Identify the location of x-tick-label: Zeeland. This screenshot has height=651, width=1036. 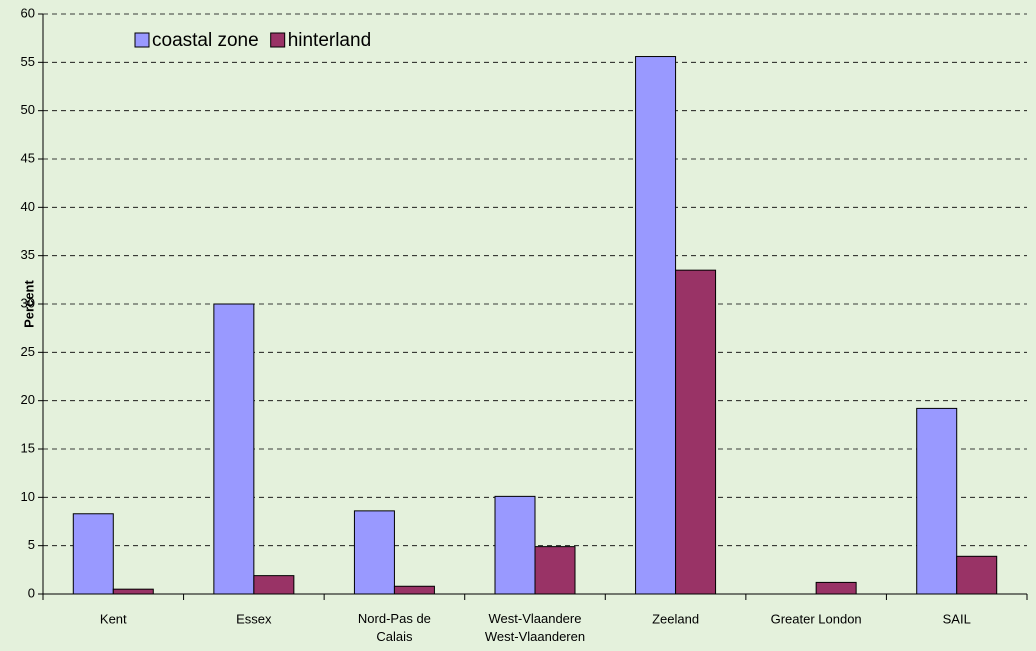
(675, 618).